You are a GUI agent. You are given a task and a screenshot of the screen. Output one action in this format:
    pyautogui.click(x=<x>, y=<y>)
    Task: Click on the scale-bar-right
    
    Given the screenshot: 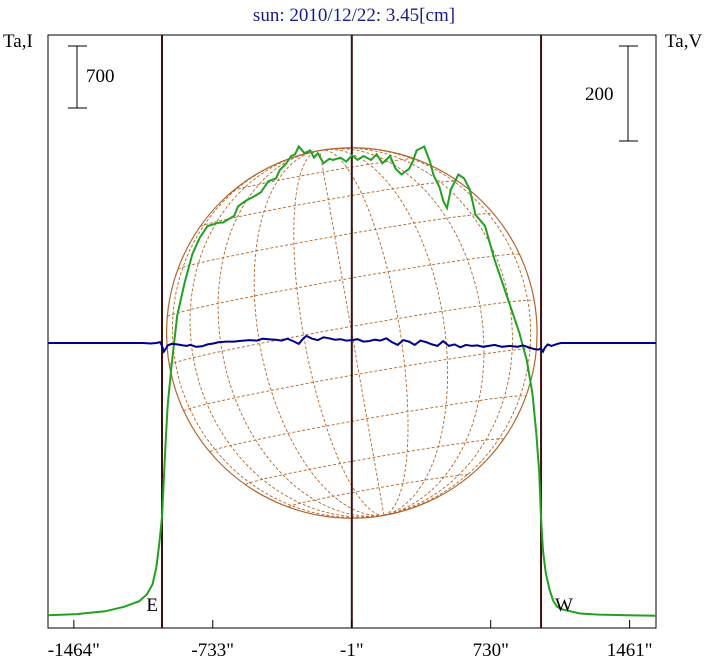 What is the action you would take?
    pyautogui.click(x=628, y=93)
    